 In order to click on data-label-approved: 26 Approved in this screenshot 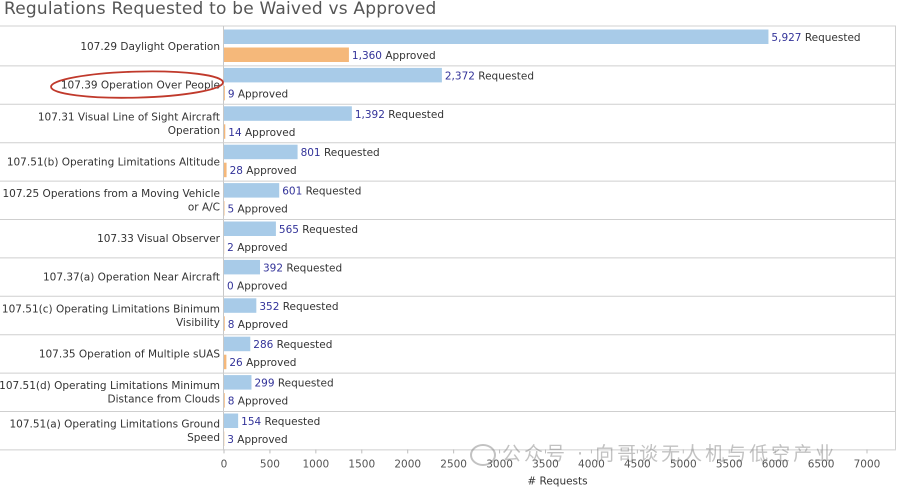, I will do `click(262, 363)`.